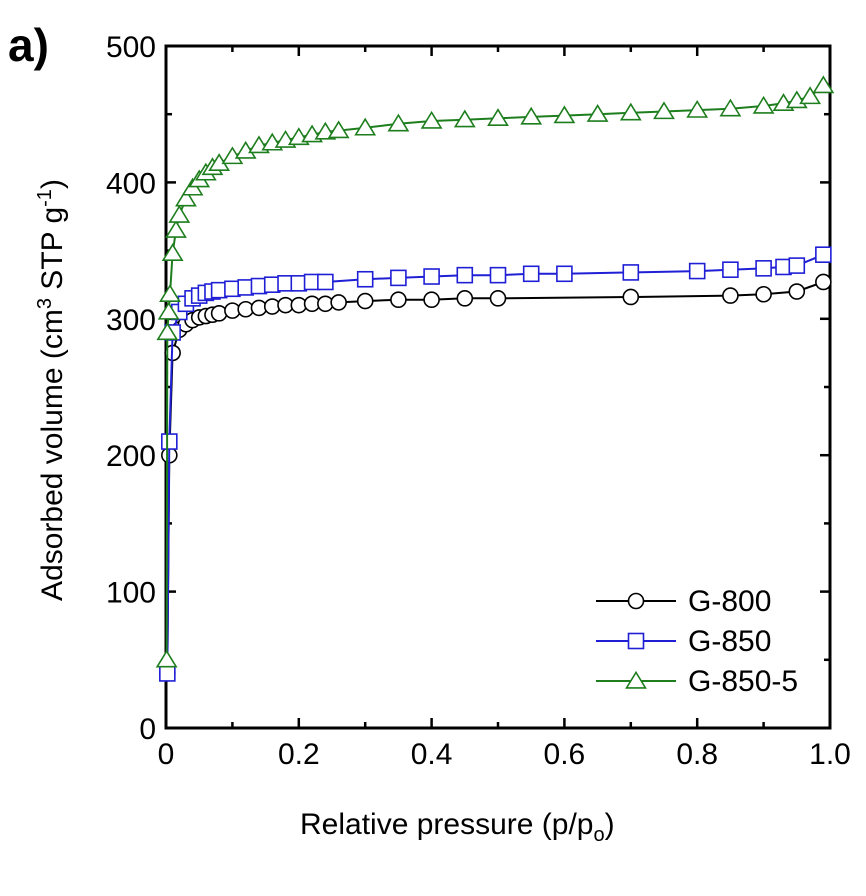 The height and width of the screenshot is (896, 866). Describe the element at coordinates (45, 304) in the screenshot. I see `y-axis-label-sup1: 3` at that location.